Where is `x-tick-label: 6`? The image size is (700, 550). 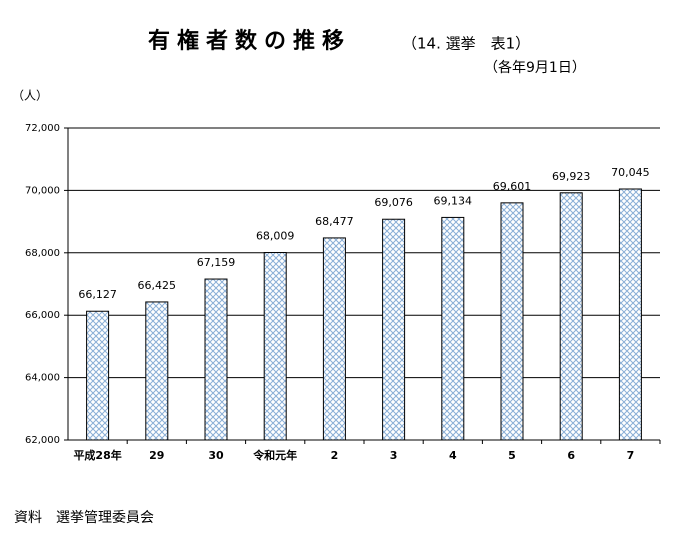 x-tick-label: 6 is located at coordinates (571, 455).